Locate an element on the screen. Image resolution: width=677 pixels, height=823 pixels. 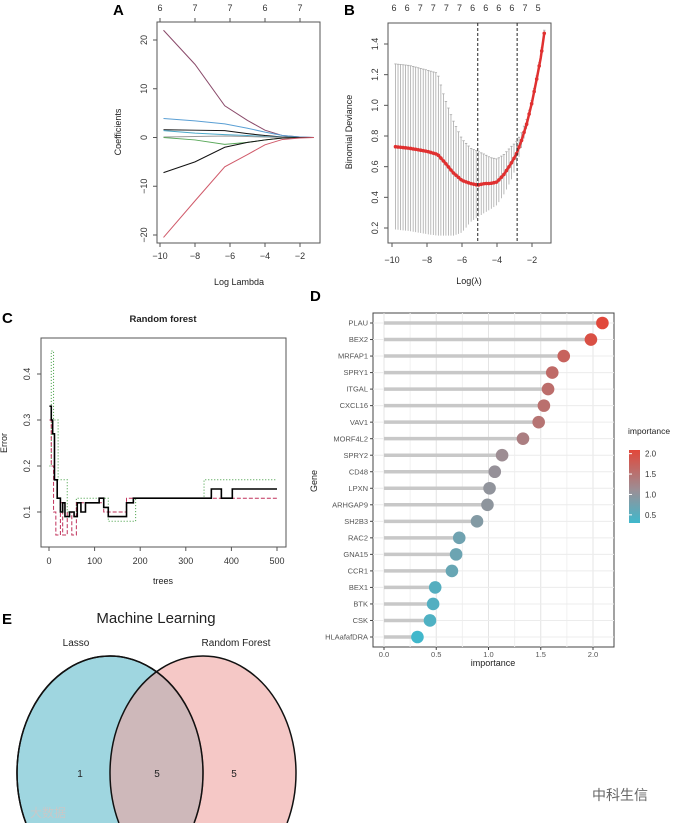
d-gene-label: SPRY1 is located at coordinates (356, 372).